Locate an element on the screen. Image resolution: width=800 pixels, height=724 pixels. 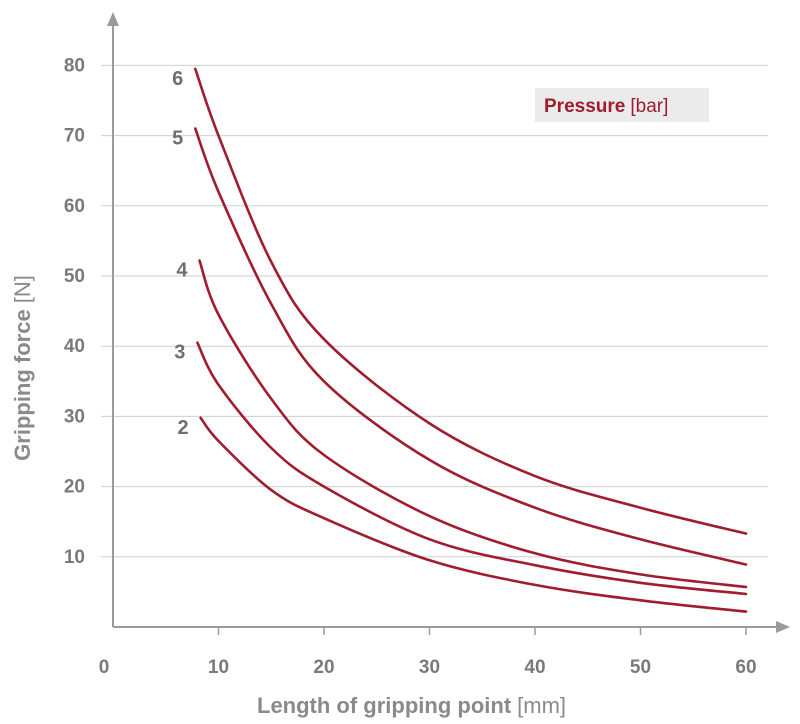
legend: Pressure [bar] is located at coordinates (622, 105).